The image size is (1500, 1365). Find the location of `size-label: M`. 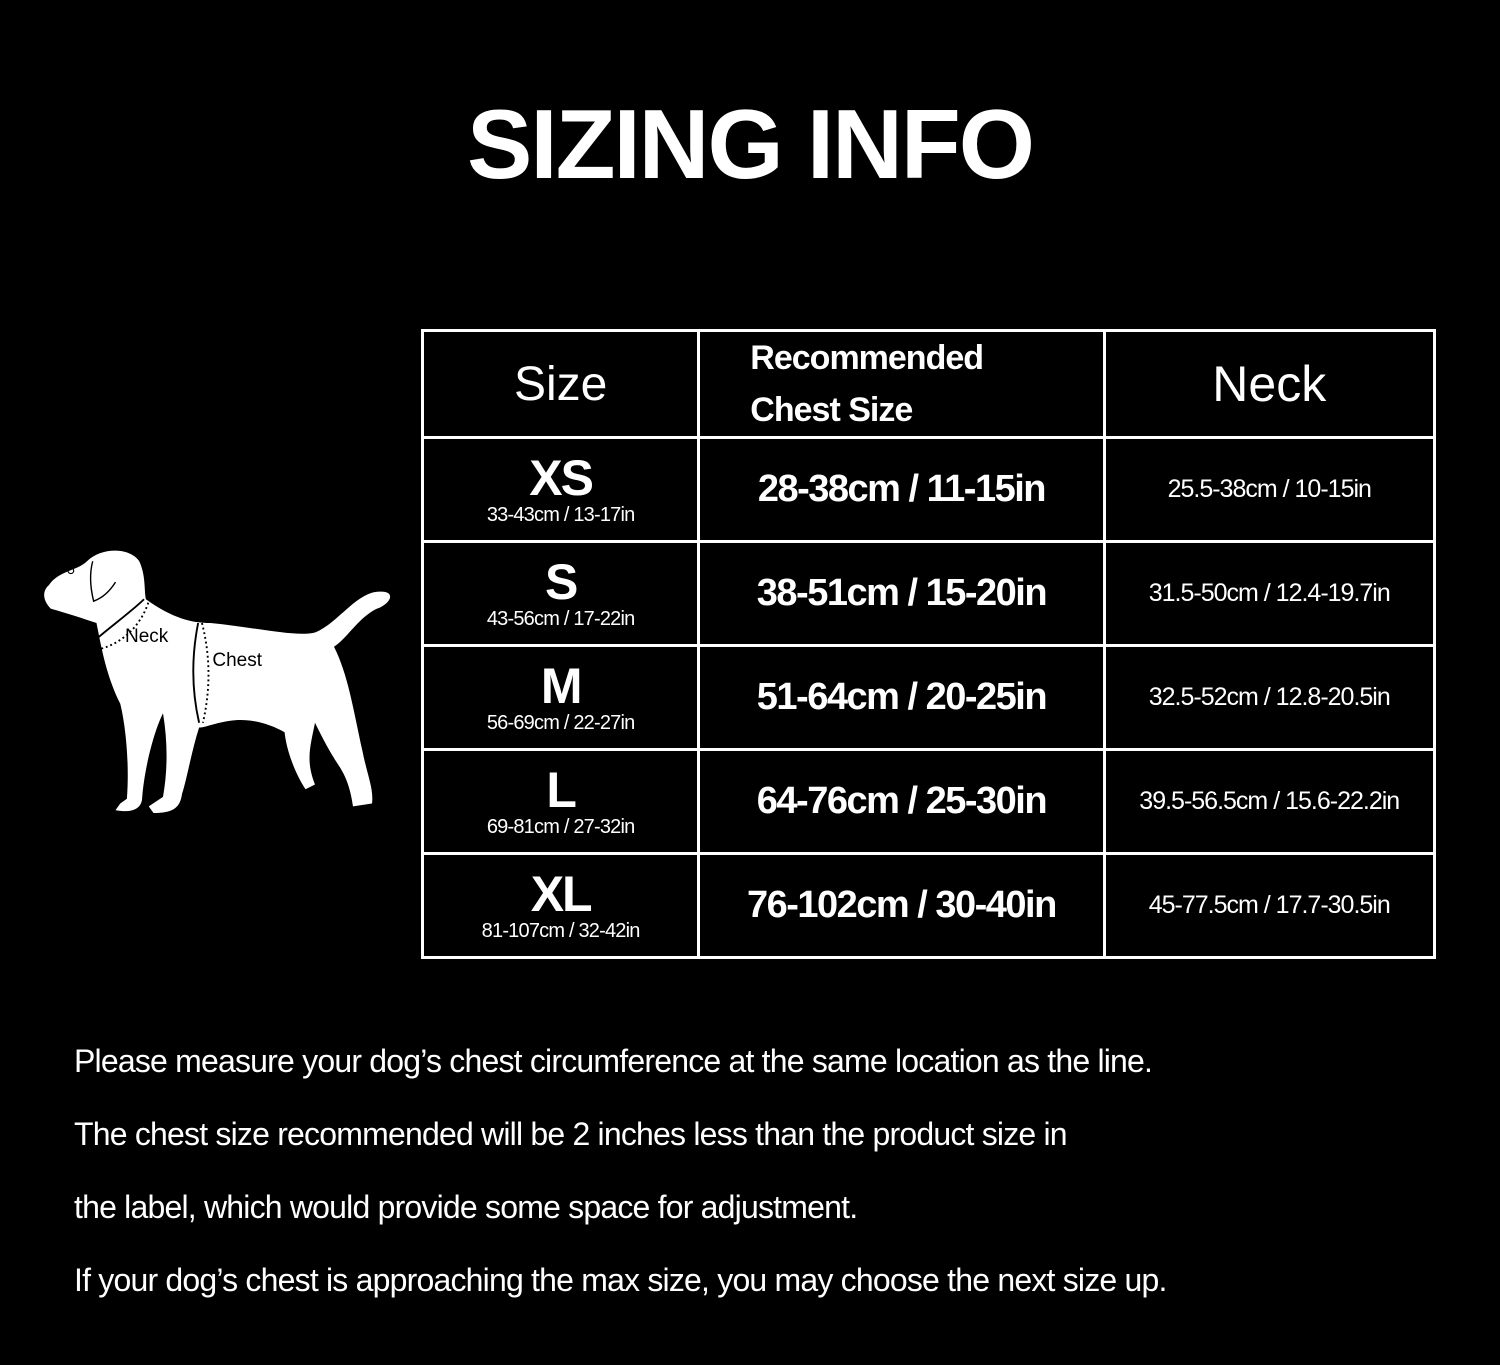

size-label: M is located at coordinates (561, 686).